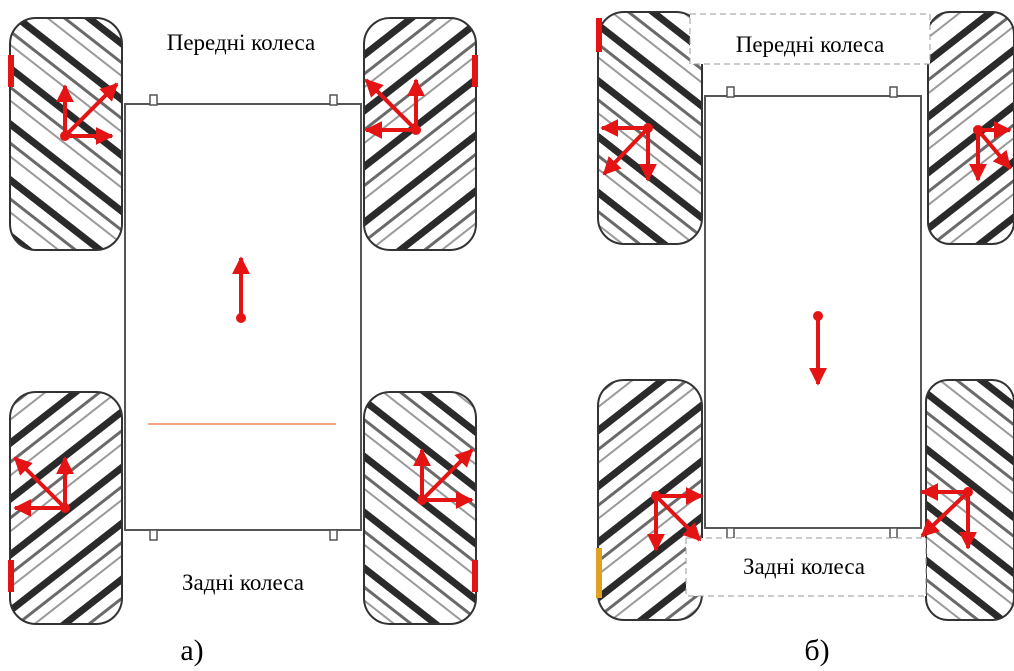 The image size is (1014, 671). What do you see at coordinates (818, 348) in the screenshot?
I see `body-motion-arrow-backward` at bounding box center [818, 348].